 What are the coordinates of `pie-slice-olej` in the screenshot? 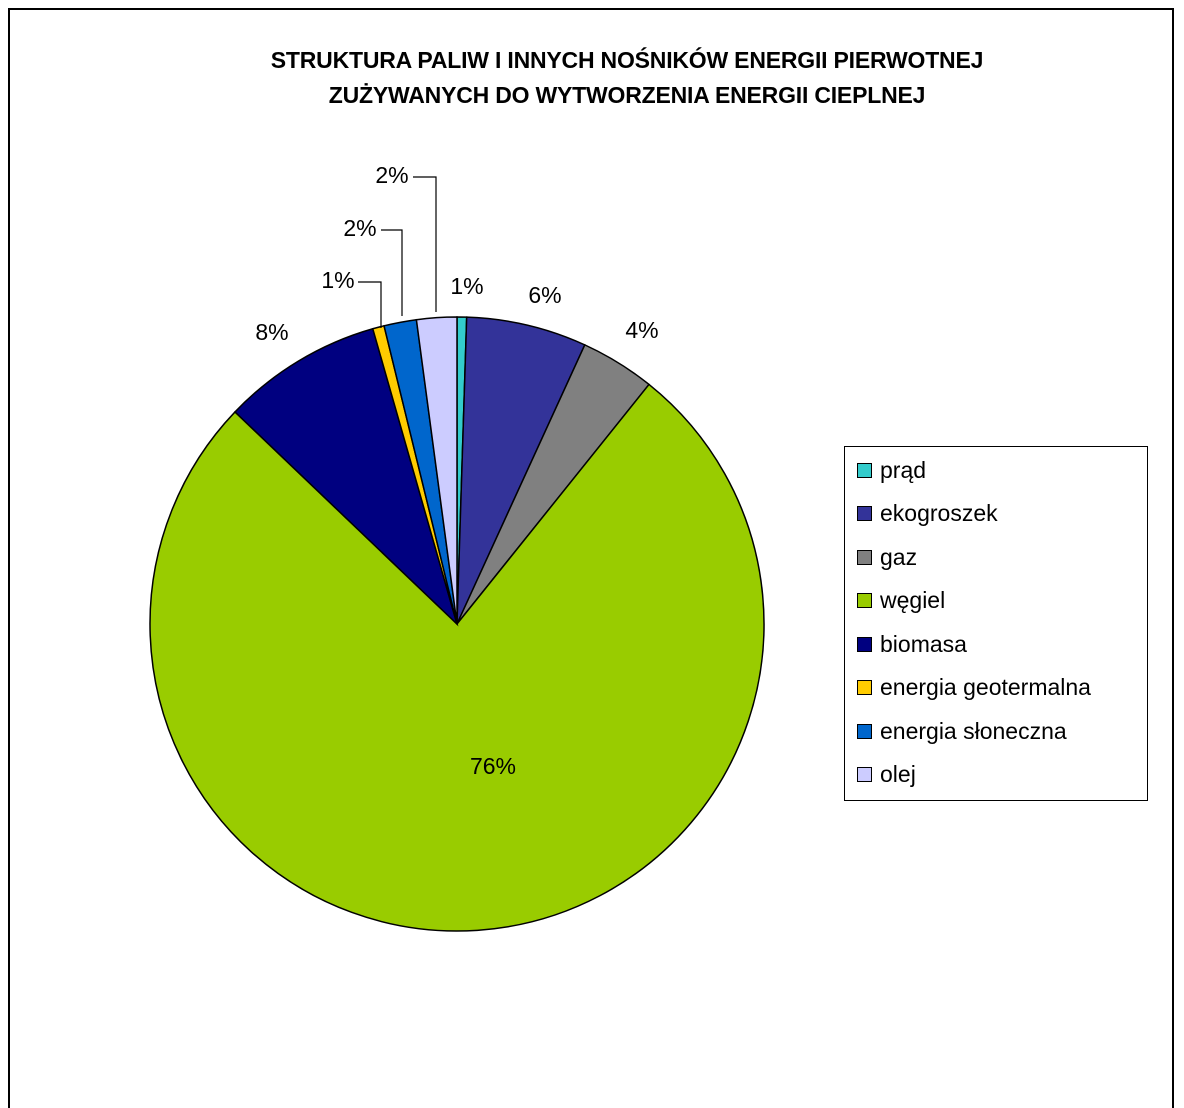 It's located at (436, 470).